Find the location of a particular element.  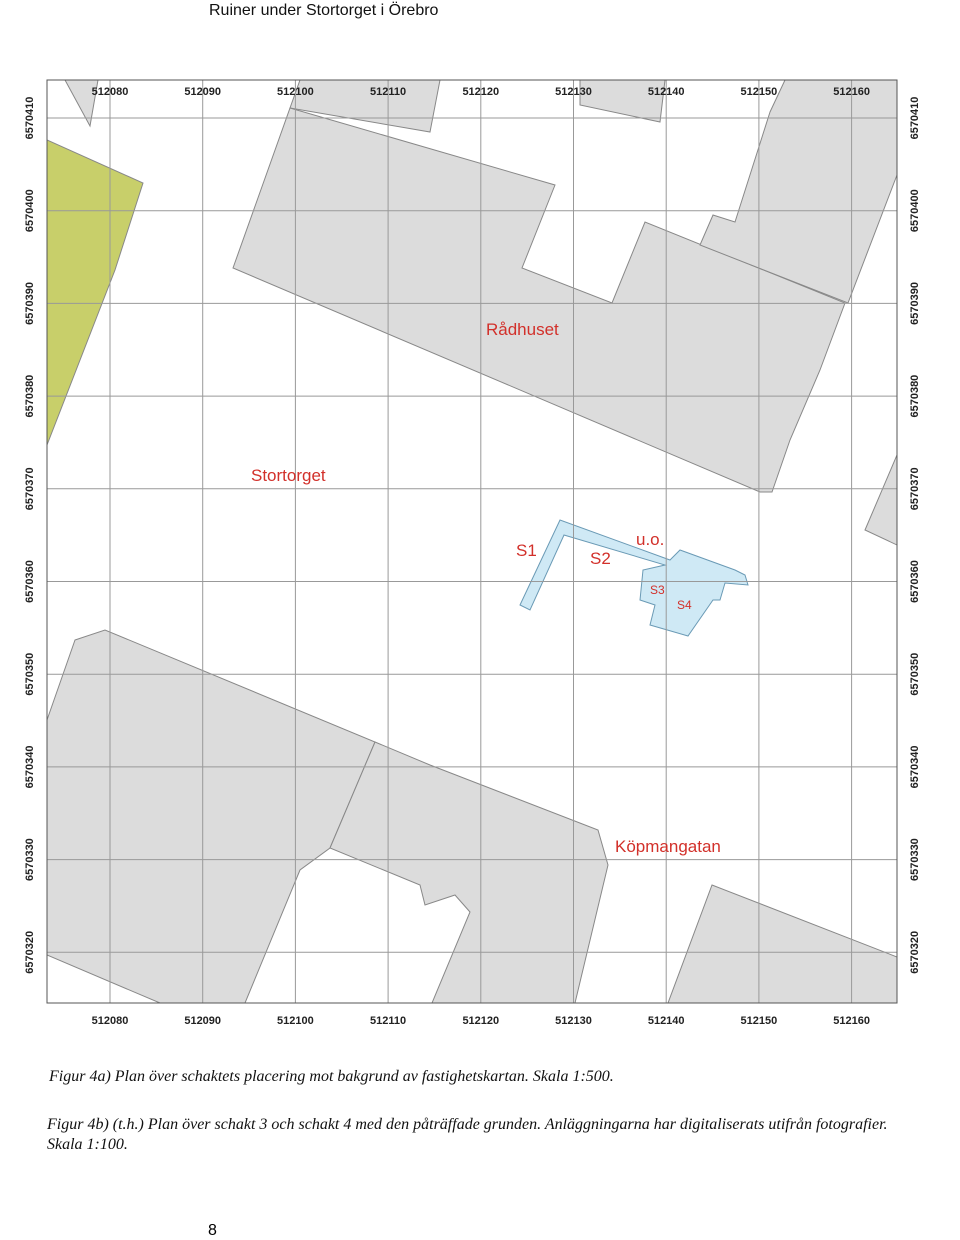

trench-label: S3 is located at coordinates (657, 590).